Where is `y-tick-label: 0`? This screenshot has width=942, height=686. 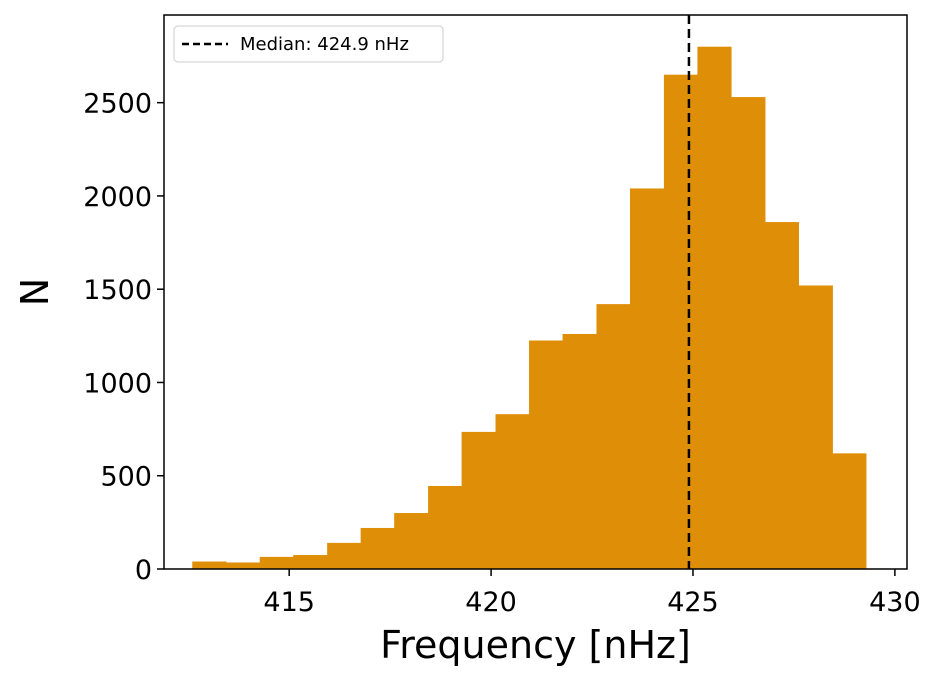 y-tick-label: 0 is located at coordinates (143, 570).